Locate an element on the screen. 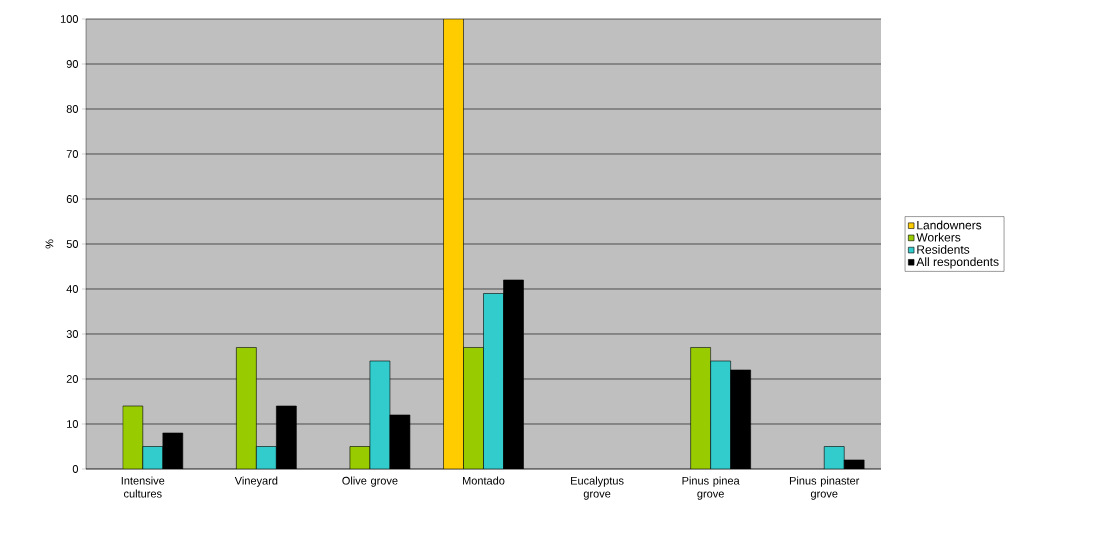  y-tick-label: 90 is located at coordinates (72, 64).